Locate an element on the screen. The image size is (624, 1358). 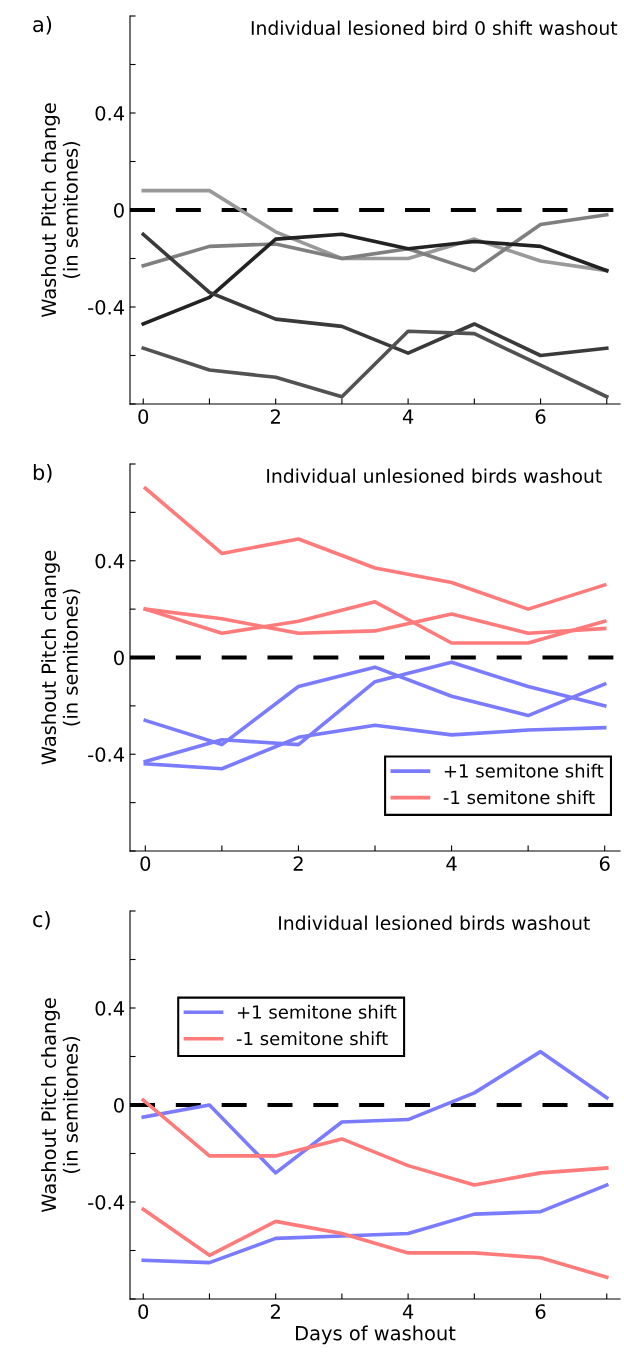
text: c) is located at coordinates (41, 920).